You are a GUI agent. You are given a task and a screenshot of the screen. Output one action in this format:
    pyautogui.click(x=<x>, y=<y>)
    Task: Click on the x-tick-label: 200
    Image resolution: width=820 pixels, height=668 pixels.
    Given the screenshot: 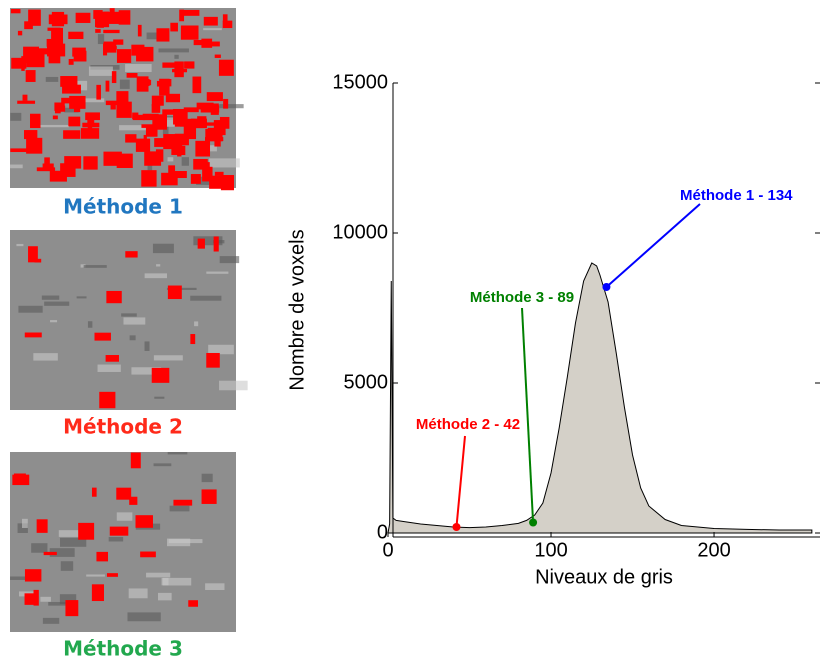 What is the action you would take?
    pyautogui.click(x=713, y=550)
    